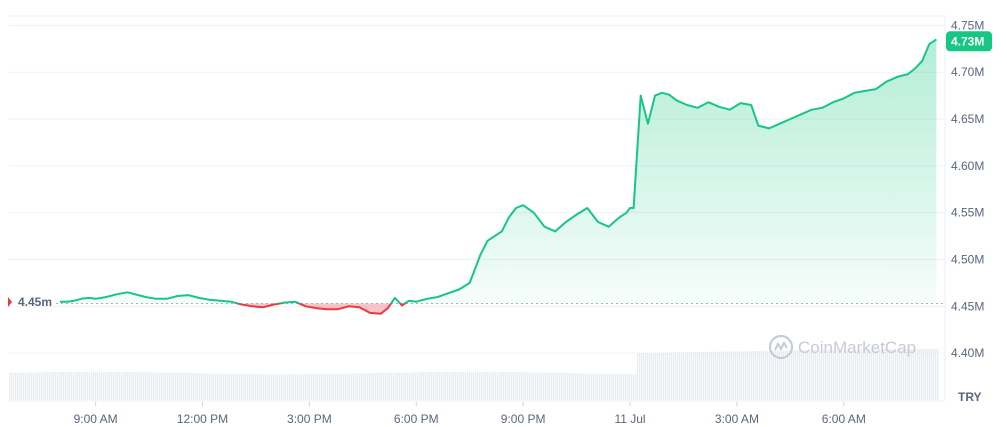 This screenshot has height=427, width=1007. Describe the element at coordinates (857, 347) in the screenshot. I see `watermark-text: CoinMarketCap` at that location.